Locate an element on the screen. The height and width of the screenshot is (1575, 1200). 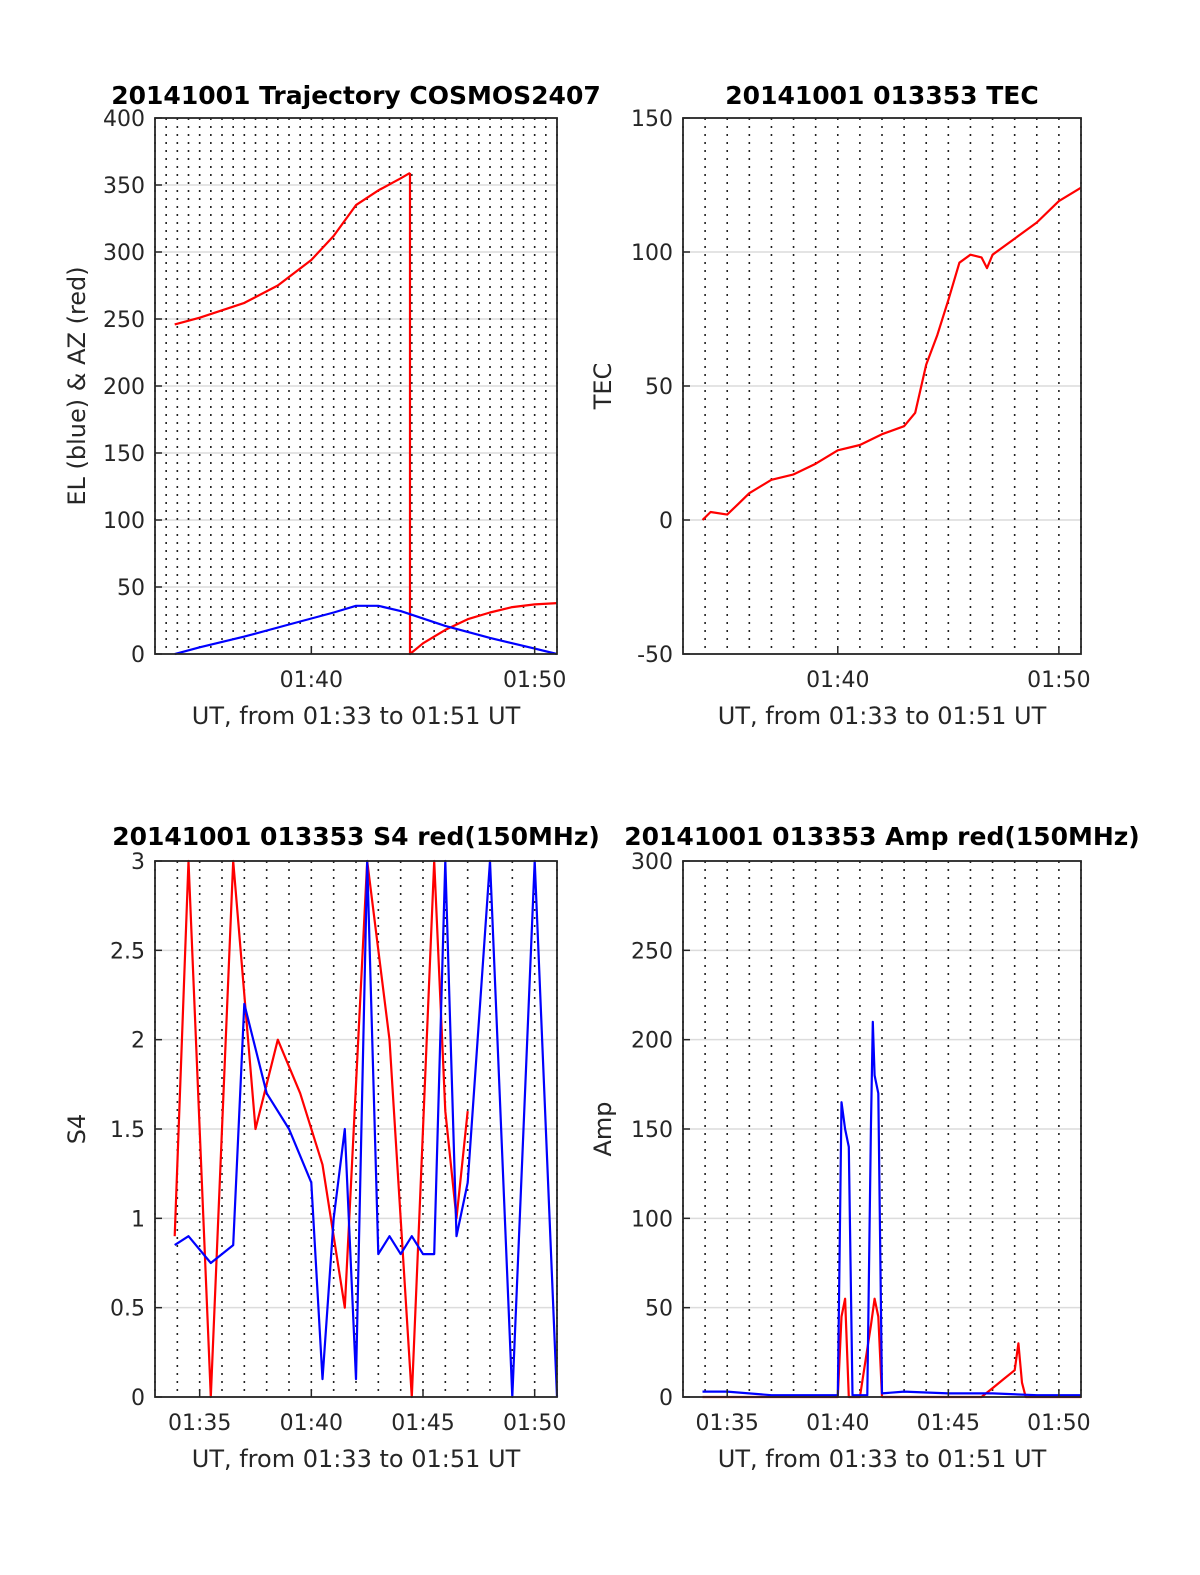
y-tick-label: 350 is located at coordinates (124, 186).